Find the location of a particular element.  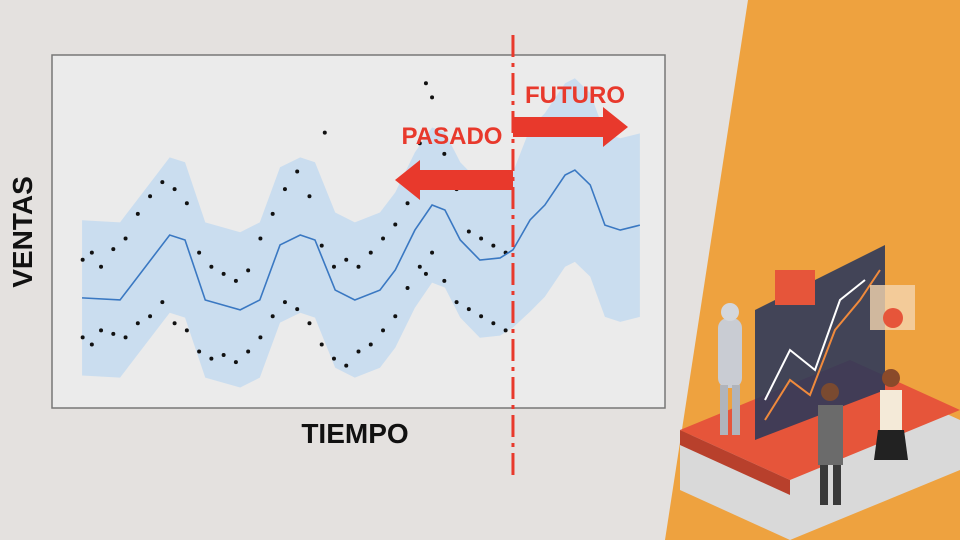

y-axis-label: VENTAS is located at coordinates (22, 232).